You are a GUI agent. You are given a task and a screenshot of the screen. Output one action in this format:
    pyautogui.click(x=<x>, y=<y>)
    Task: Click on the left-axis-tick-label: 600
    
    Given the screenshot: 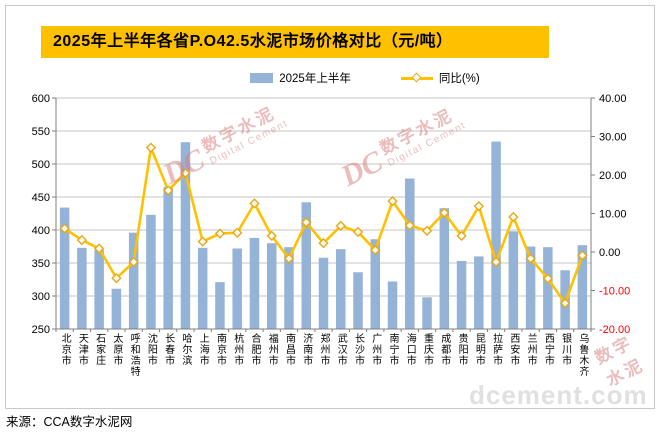 What is the action you would take?
    pyautogui.click(x=41, y=99)
    